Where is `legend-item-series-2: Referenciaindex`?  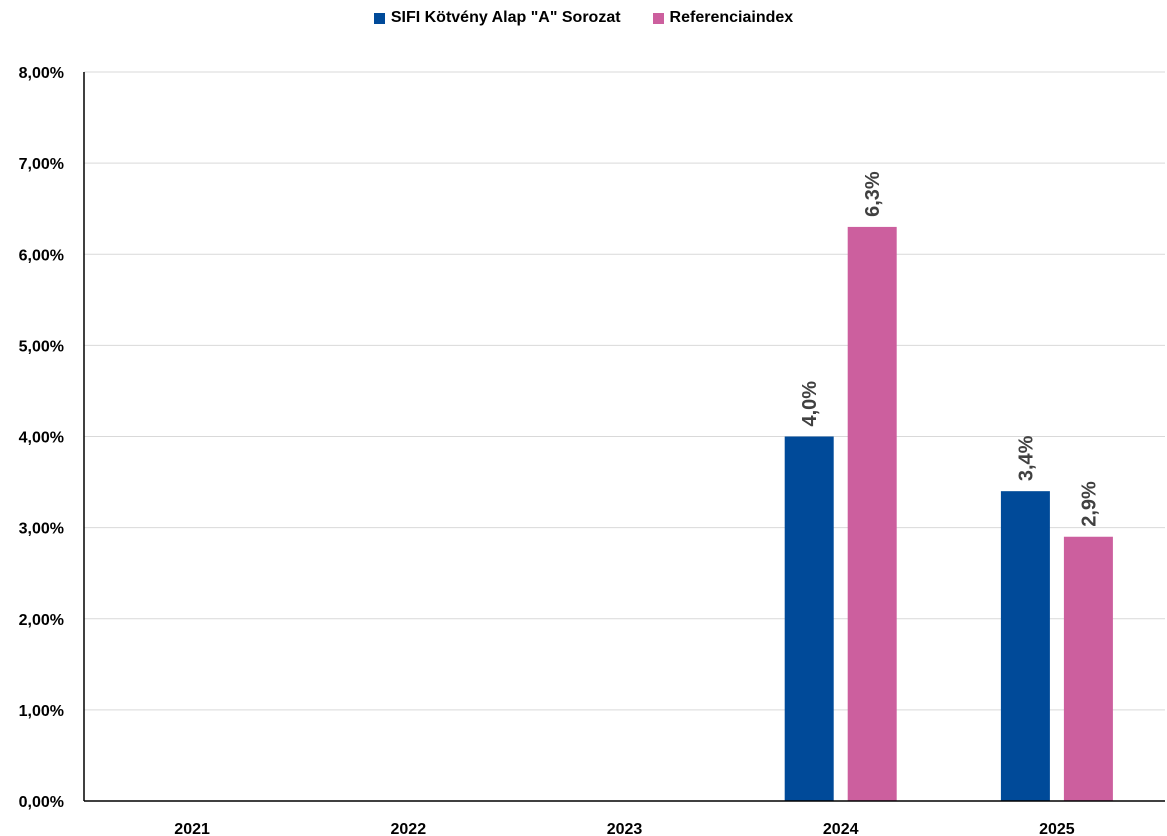
legend-item-series-2: Referenciaindex is located at coordinates (723, 18).